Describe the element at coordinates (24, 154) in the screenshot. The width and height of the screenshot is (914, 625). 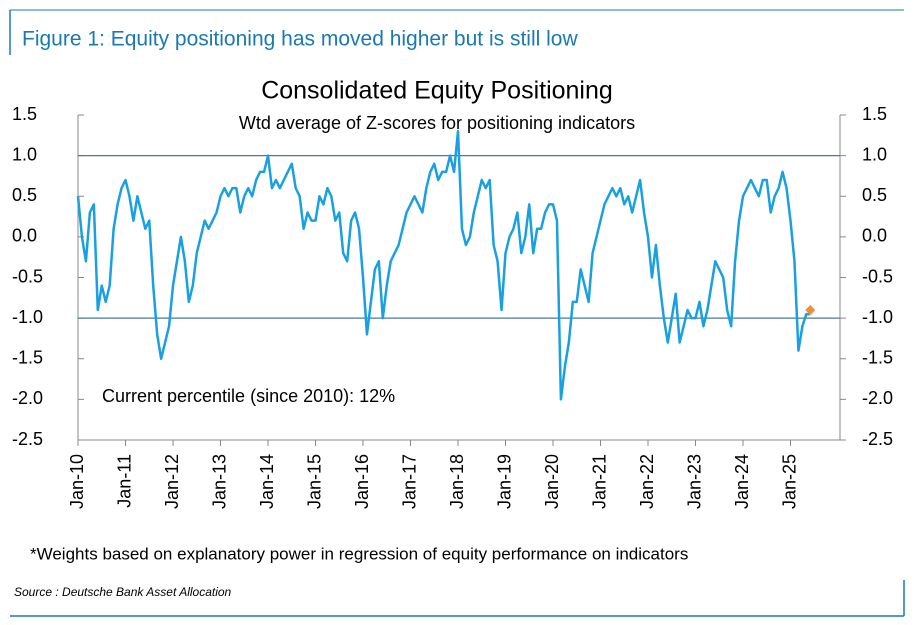
I see `y-tick-label: 1.0` at that location.